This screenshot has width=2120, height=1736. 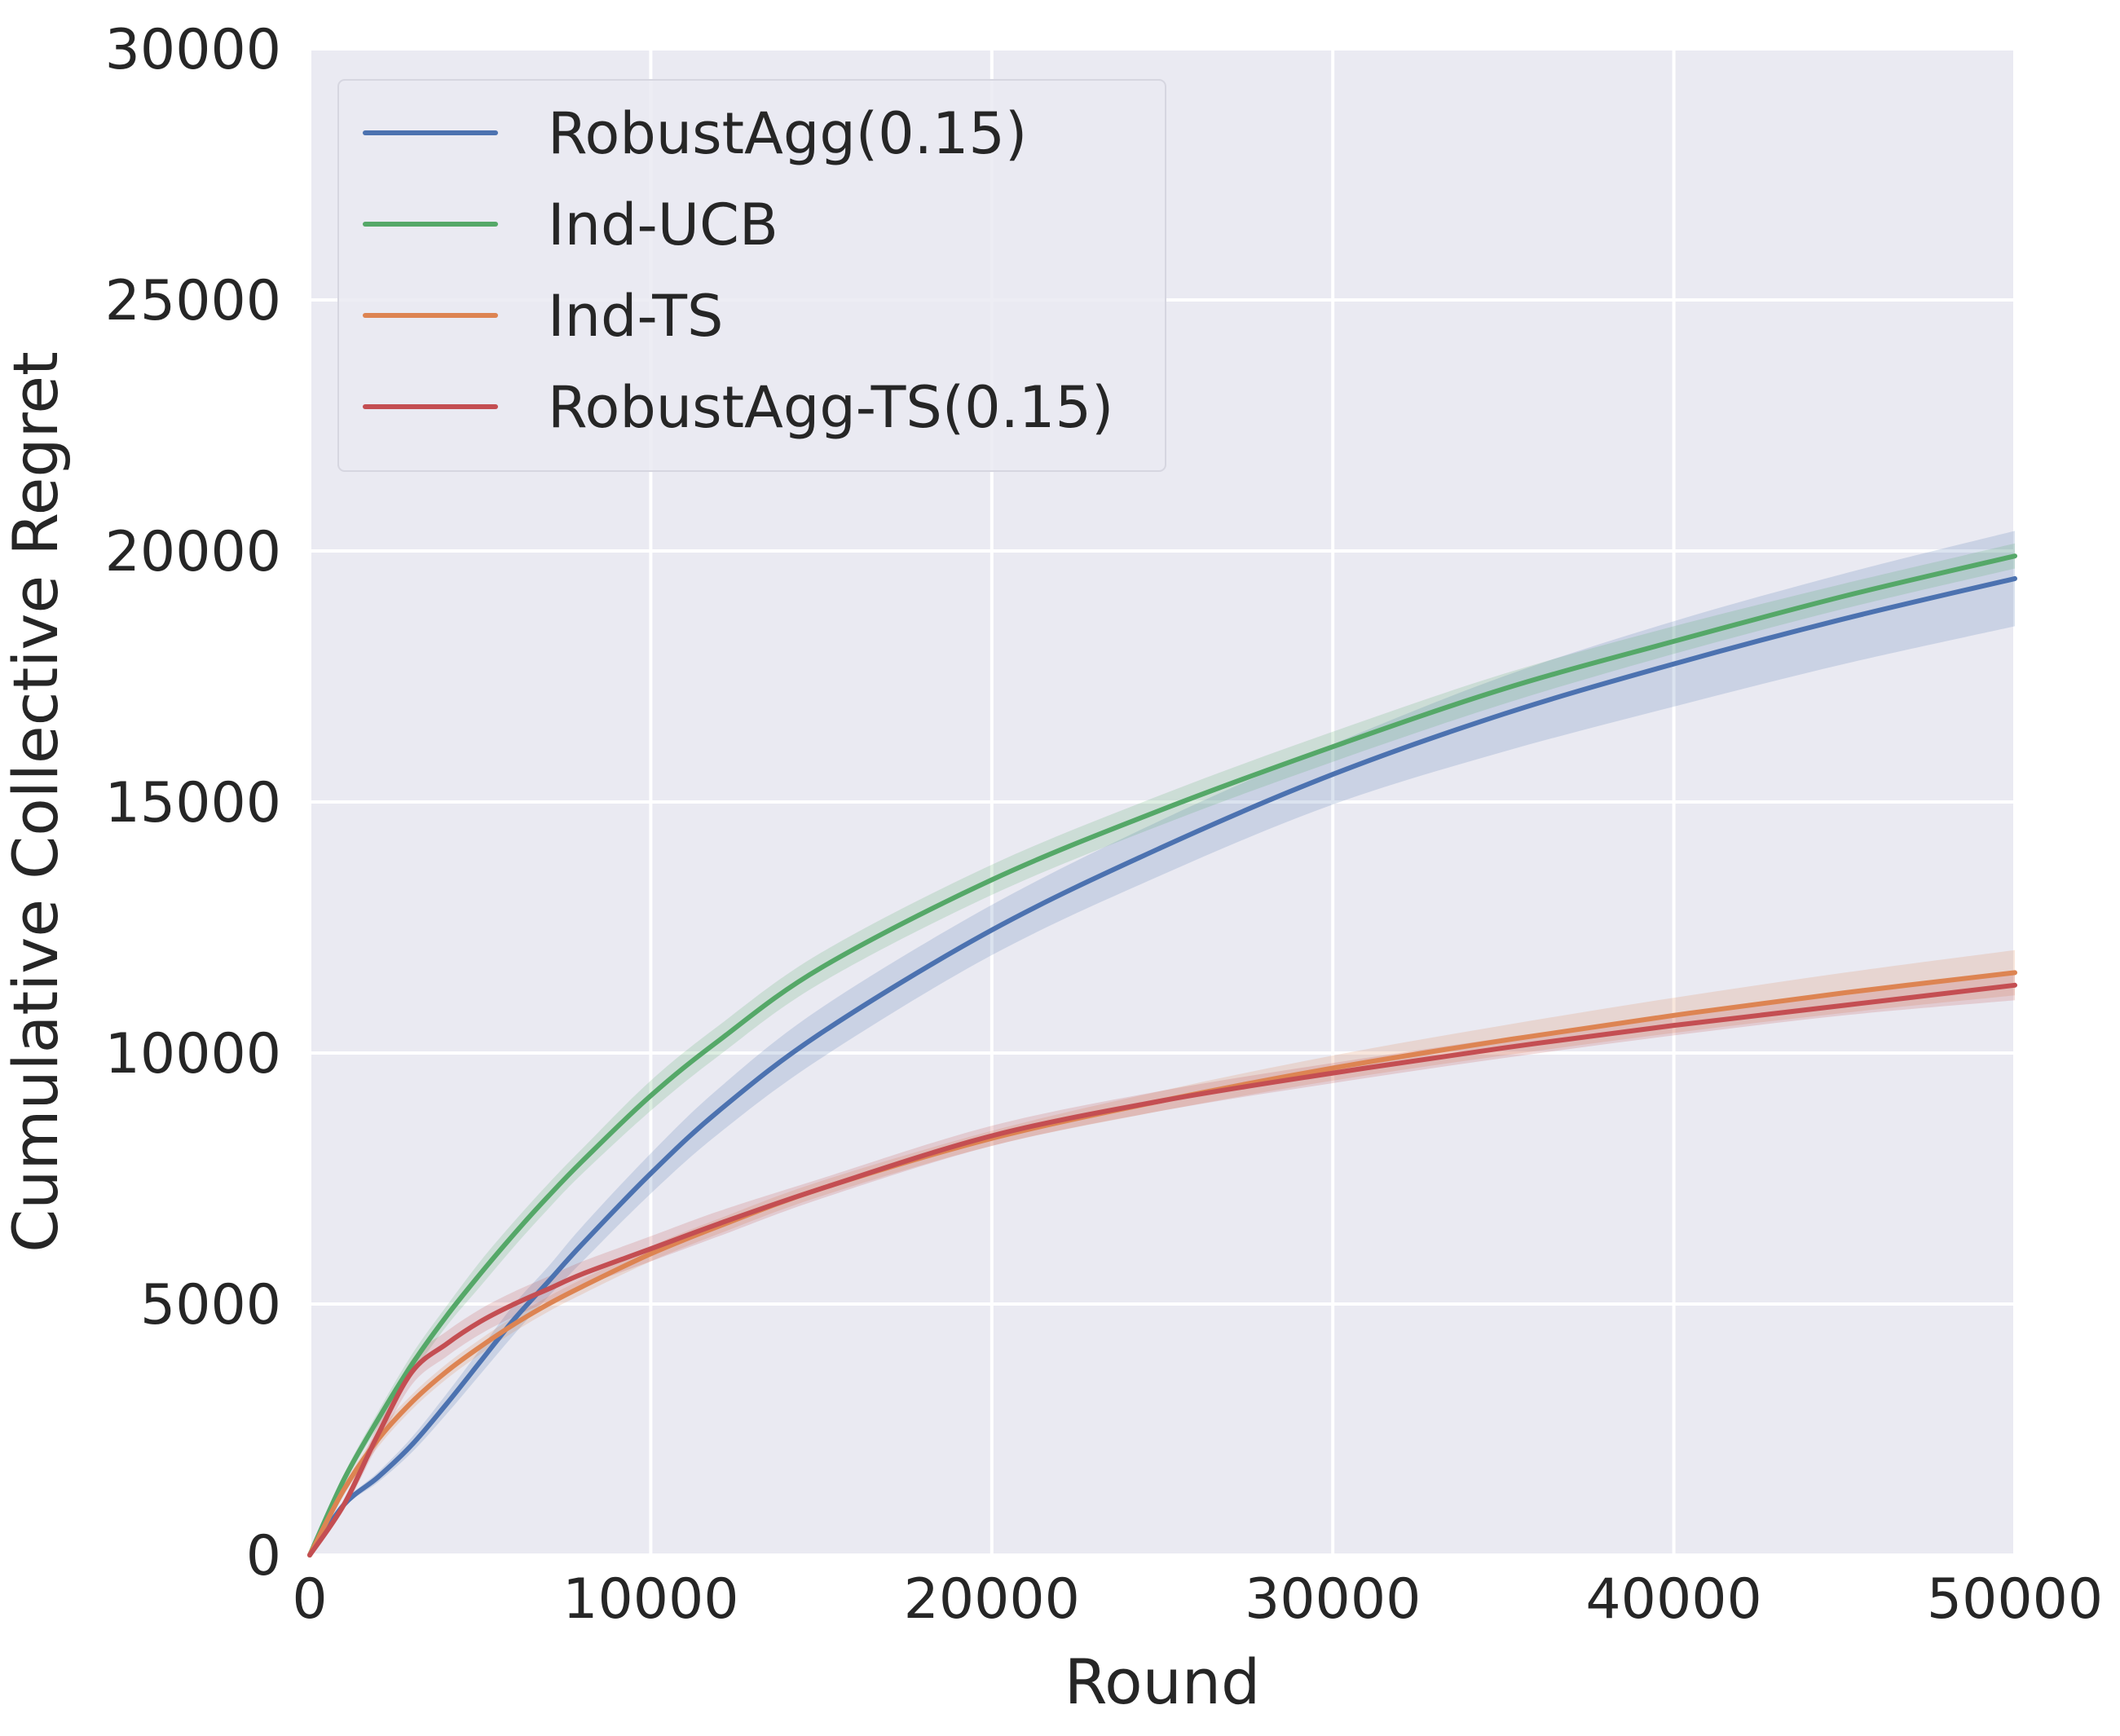 What do you see at coordinates (193, 1054) in the screenshot?
I see `y-tick-label: 10000` at bounding box center [193, 1054].